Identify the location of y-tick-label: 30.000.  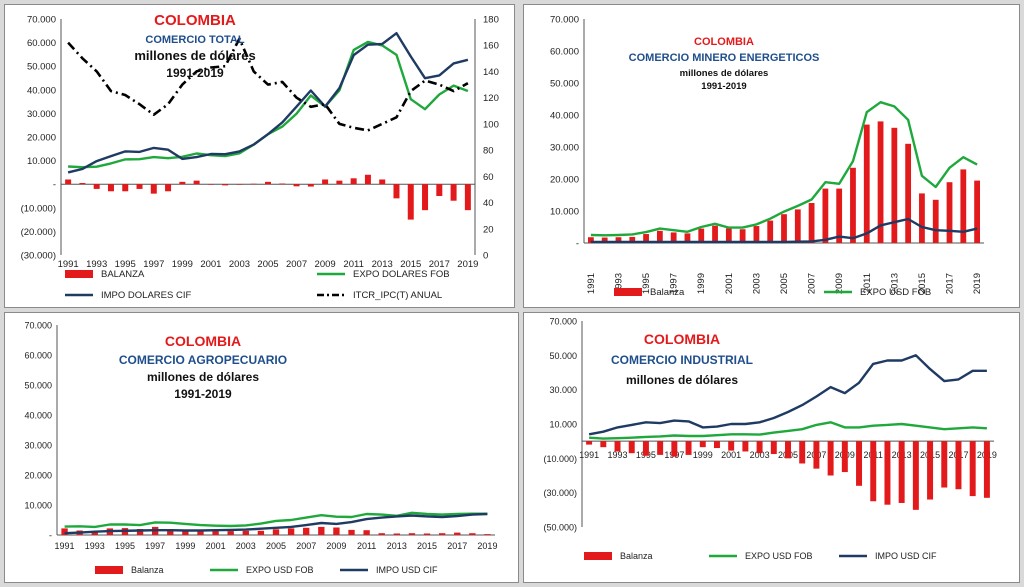
(41, 114).